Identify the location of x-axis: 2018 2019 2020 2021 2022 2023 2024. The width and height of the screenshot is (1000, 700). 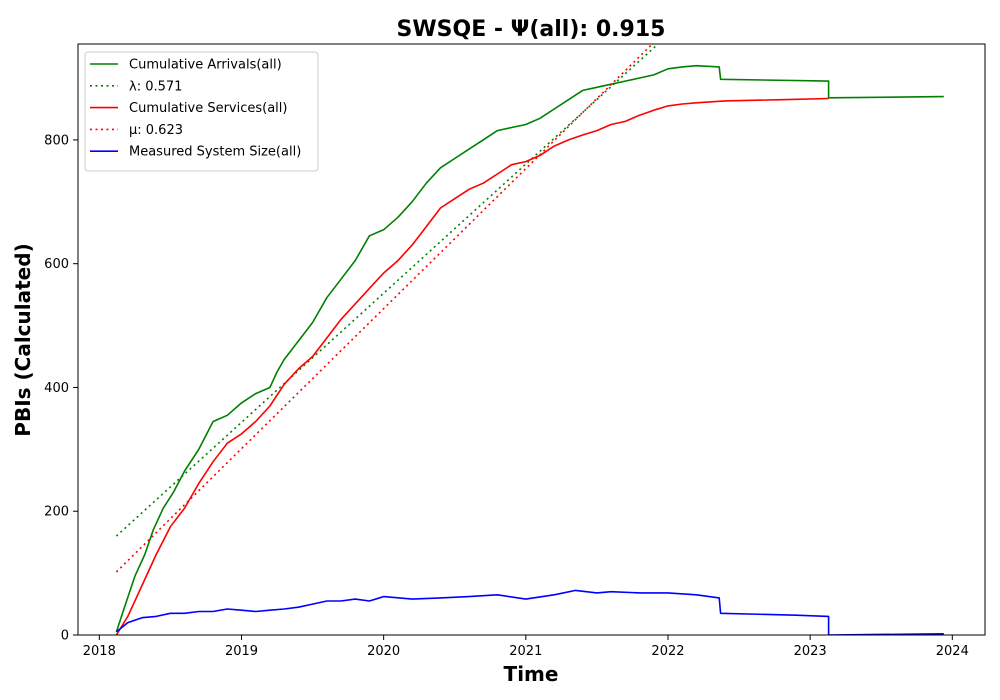
(526, 647).